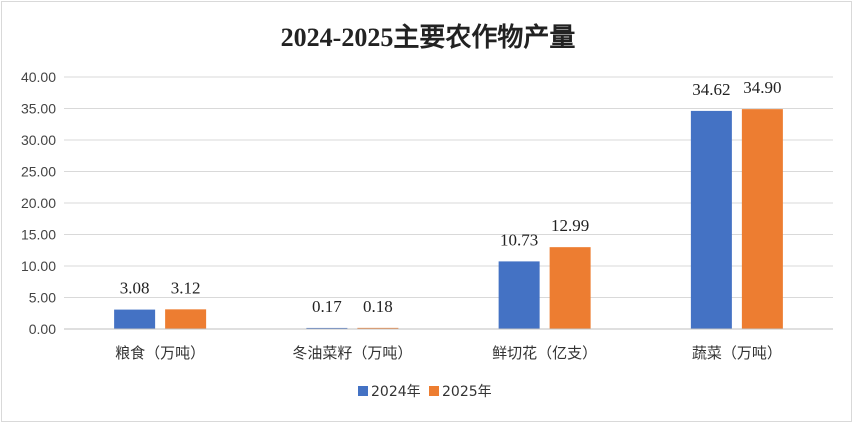 Image resolution: width=853 pixels, height=423 pixels. I want to click on legend: 2024年 2025年, so click(425, 392).